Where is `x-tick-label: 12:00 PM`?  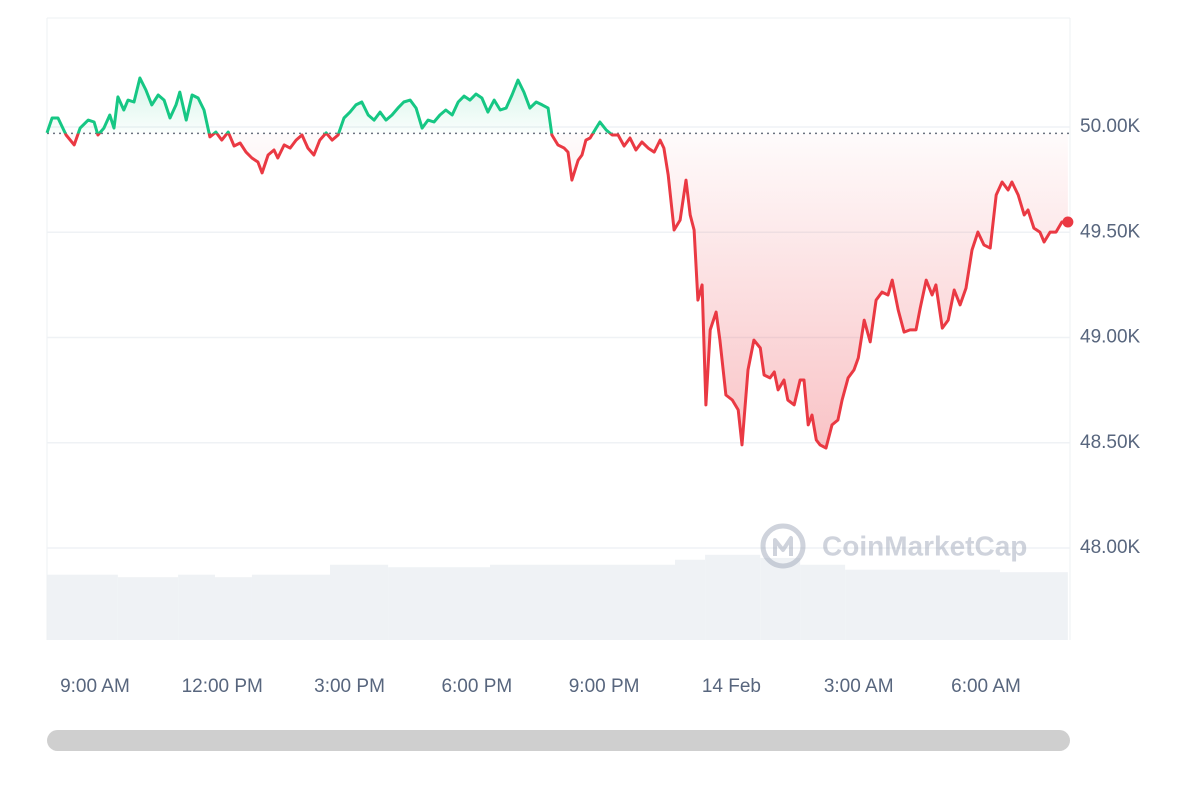 x-tick-label: 12:00 PM is located at coordinates (222, 686).